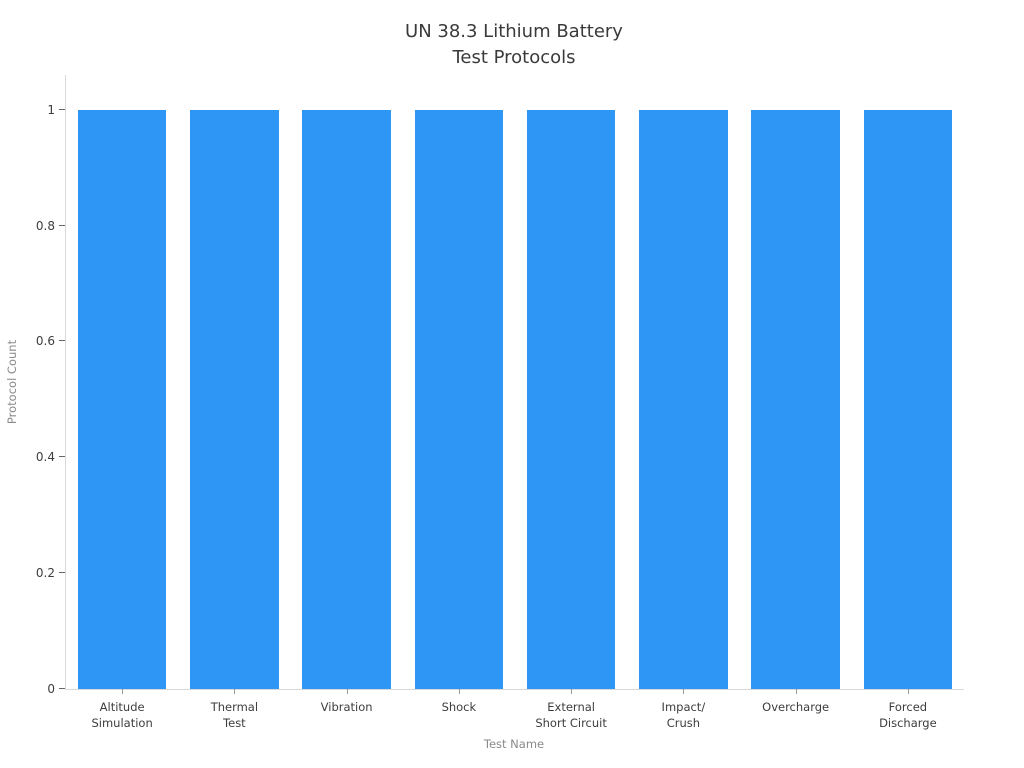 This screenshot has height=768, width=1024. Describe the element at coordinates (45, 457) in the screenshot. I see `y-tick-label: 0.4` at that location.